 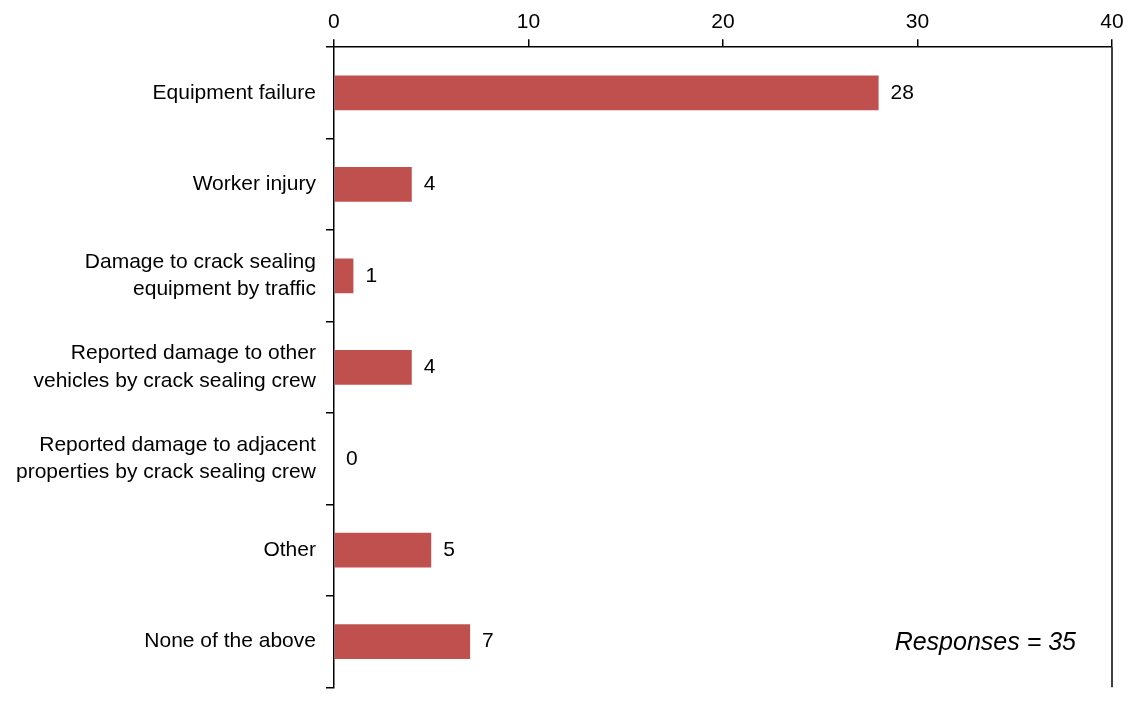 What do you see at coordinates (289, 548) in the screenshot?
I see `y-tick-label: Other` at bounding box center [289, 548].